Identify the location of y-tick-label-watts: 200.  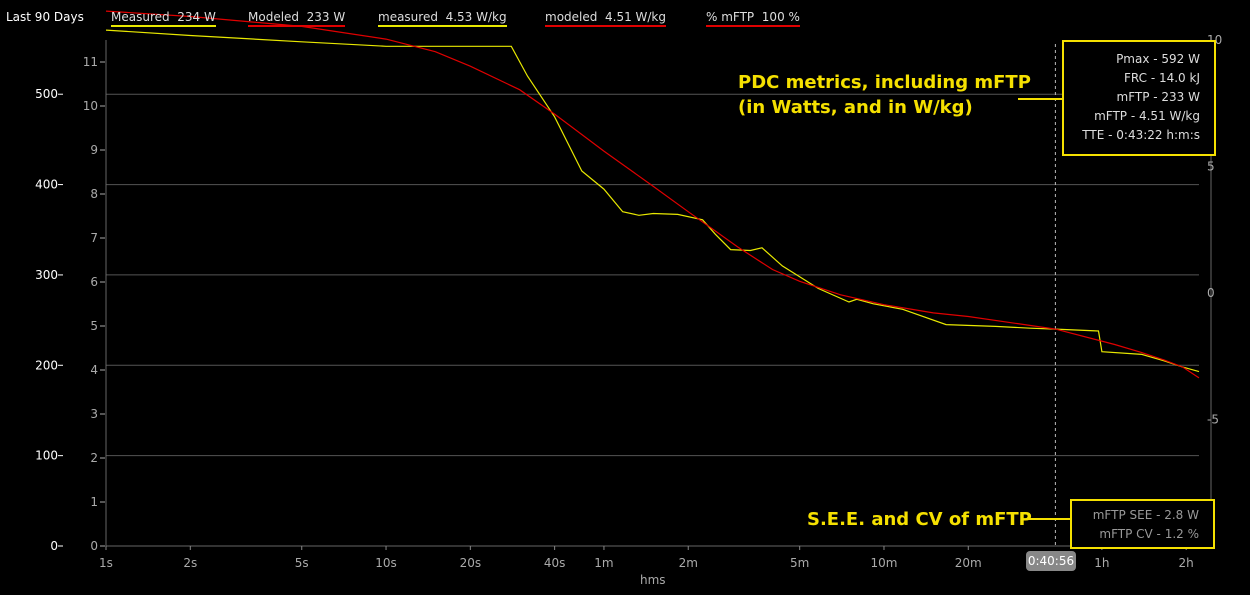
(46, 365).